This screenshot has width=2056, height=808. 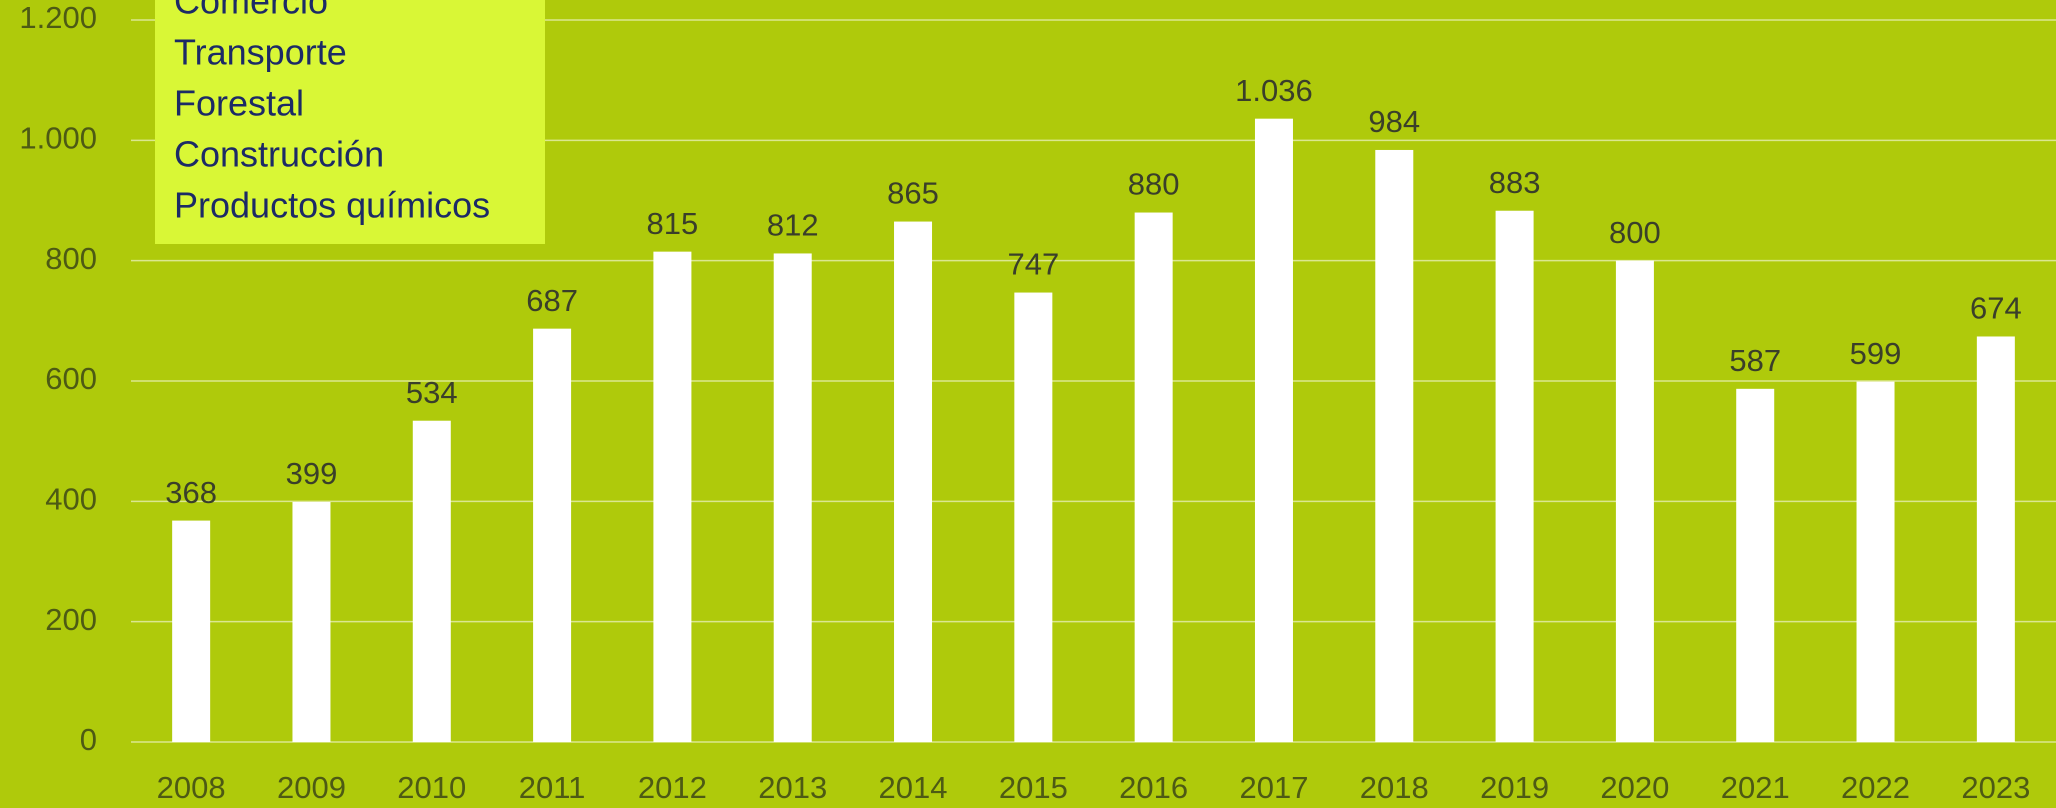 I want to click on x-tick-label: 2021, so click(x=1755, y=787).